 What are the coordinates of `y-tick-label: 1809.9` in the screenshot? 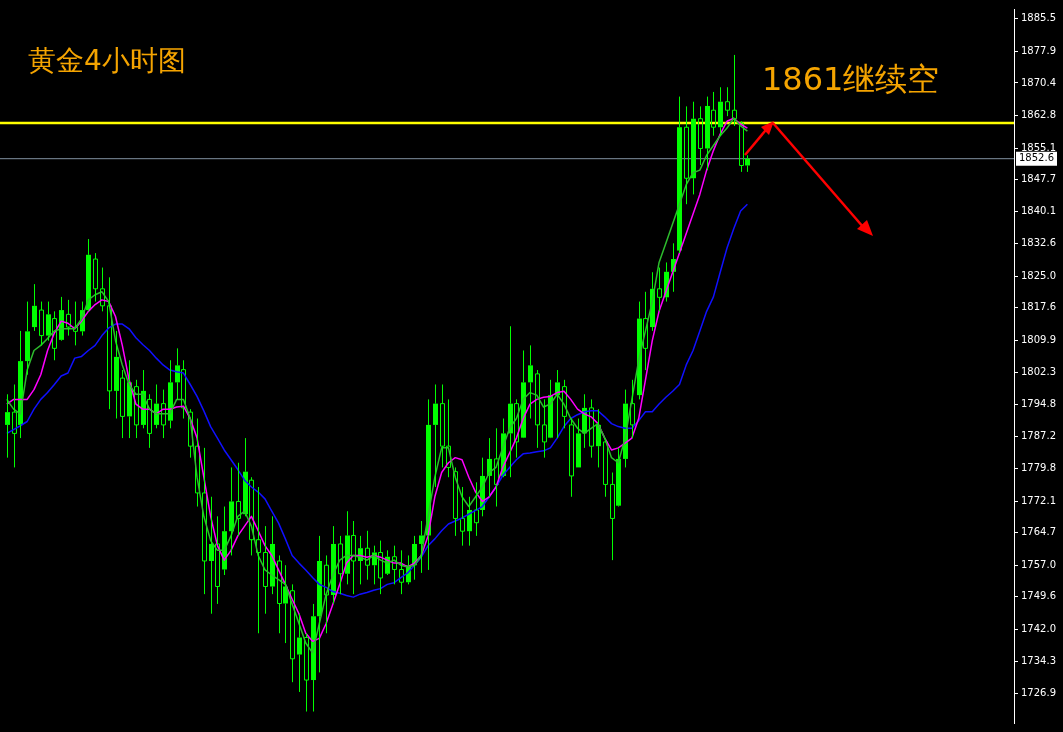 It's located at (1039, 339).